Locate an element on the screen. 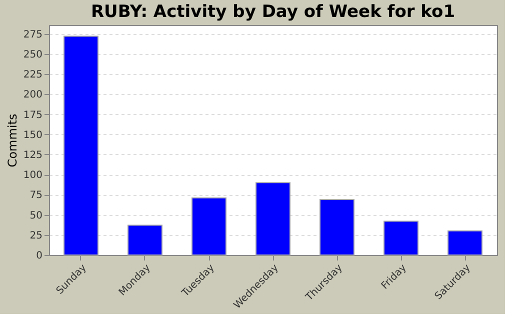 This screenshot has height=320, width=512. y-tick-label: 25 is located at coordinates (36, 236).